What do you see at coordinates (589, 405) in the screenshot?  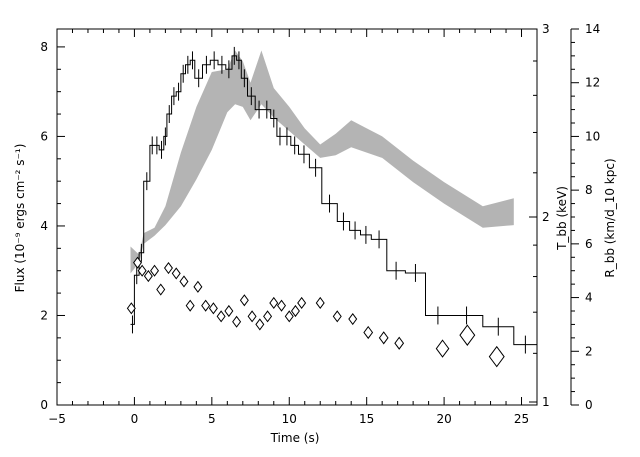 I see `y3-tick-label: 0` at bounding box center [589, 405].